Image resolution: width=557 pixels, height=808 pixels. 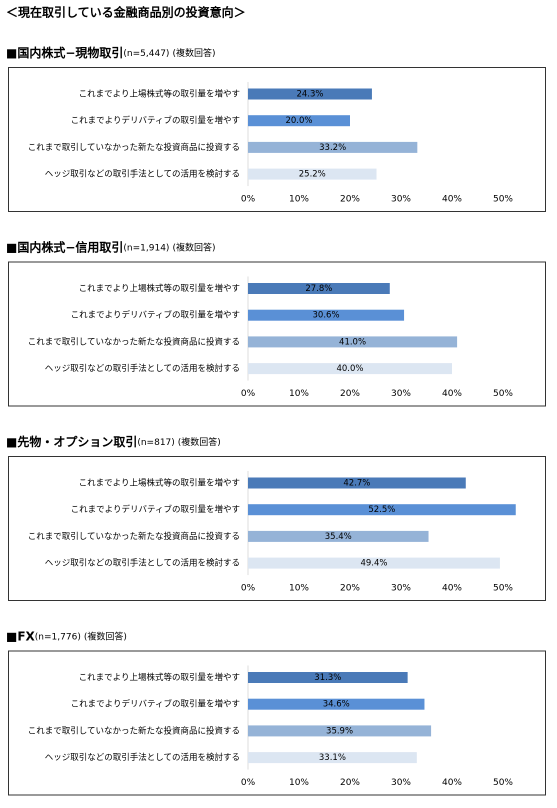 What do you see at coordinates (64, 246) in the screenshot?
I see `section-name: ■国内株式−信用取引` at bounding box center [64, 246].